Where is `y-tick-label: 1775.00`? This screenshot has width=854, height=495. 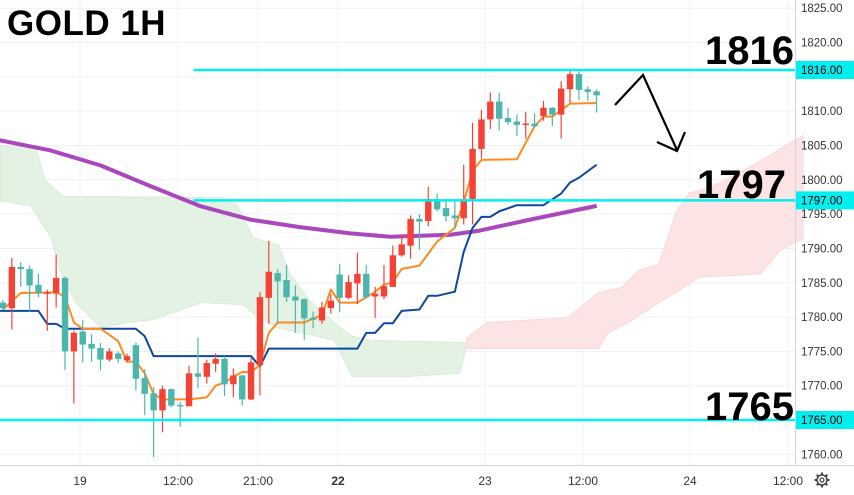 y-tick-label: 1775.00 is located at coordinates (822, 352).